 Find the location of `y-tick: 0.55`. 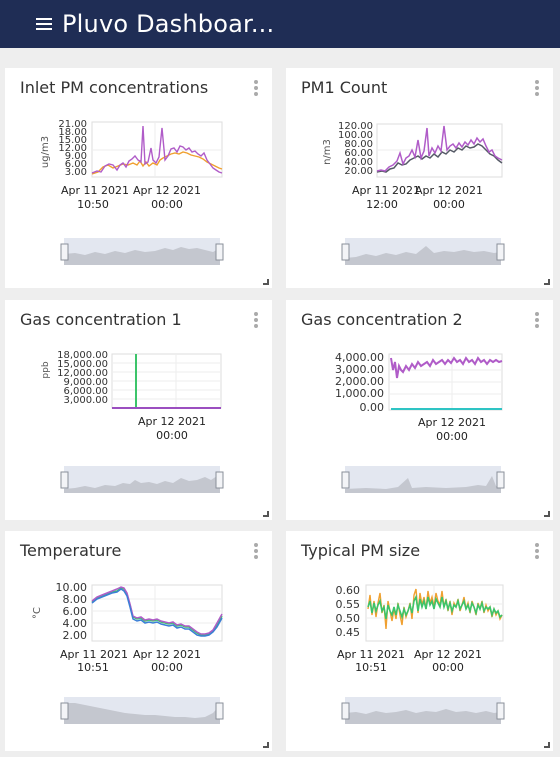

y-tick: 0.55 is located at coordinates (348, 604).